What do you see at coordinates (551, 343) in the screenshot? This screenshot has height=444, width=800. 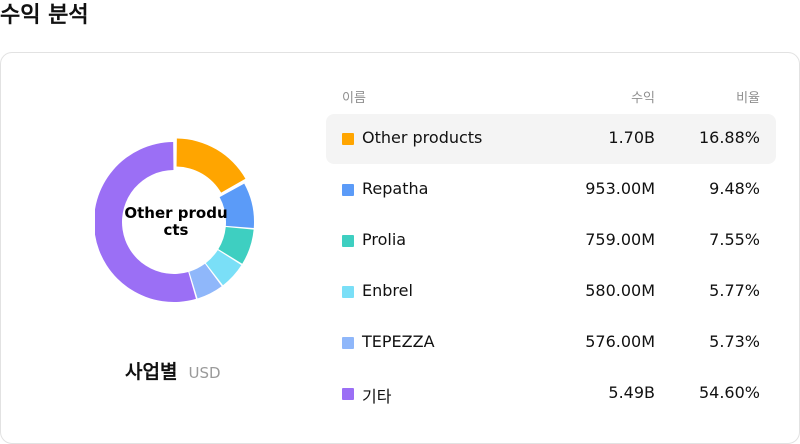 I see `table-row: TEPEZZA 576.00M 5.73%` at bounding box center [551, 343].